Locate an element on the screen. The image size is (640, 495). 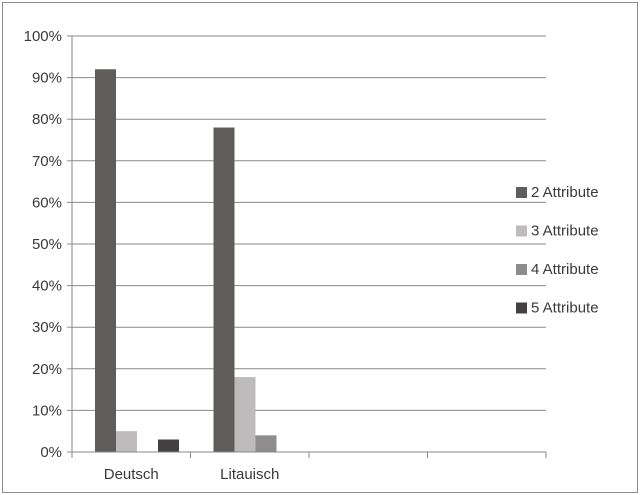
legend-label: 4 Attribute is located at coordinates (565, 269).